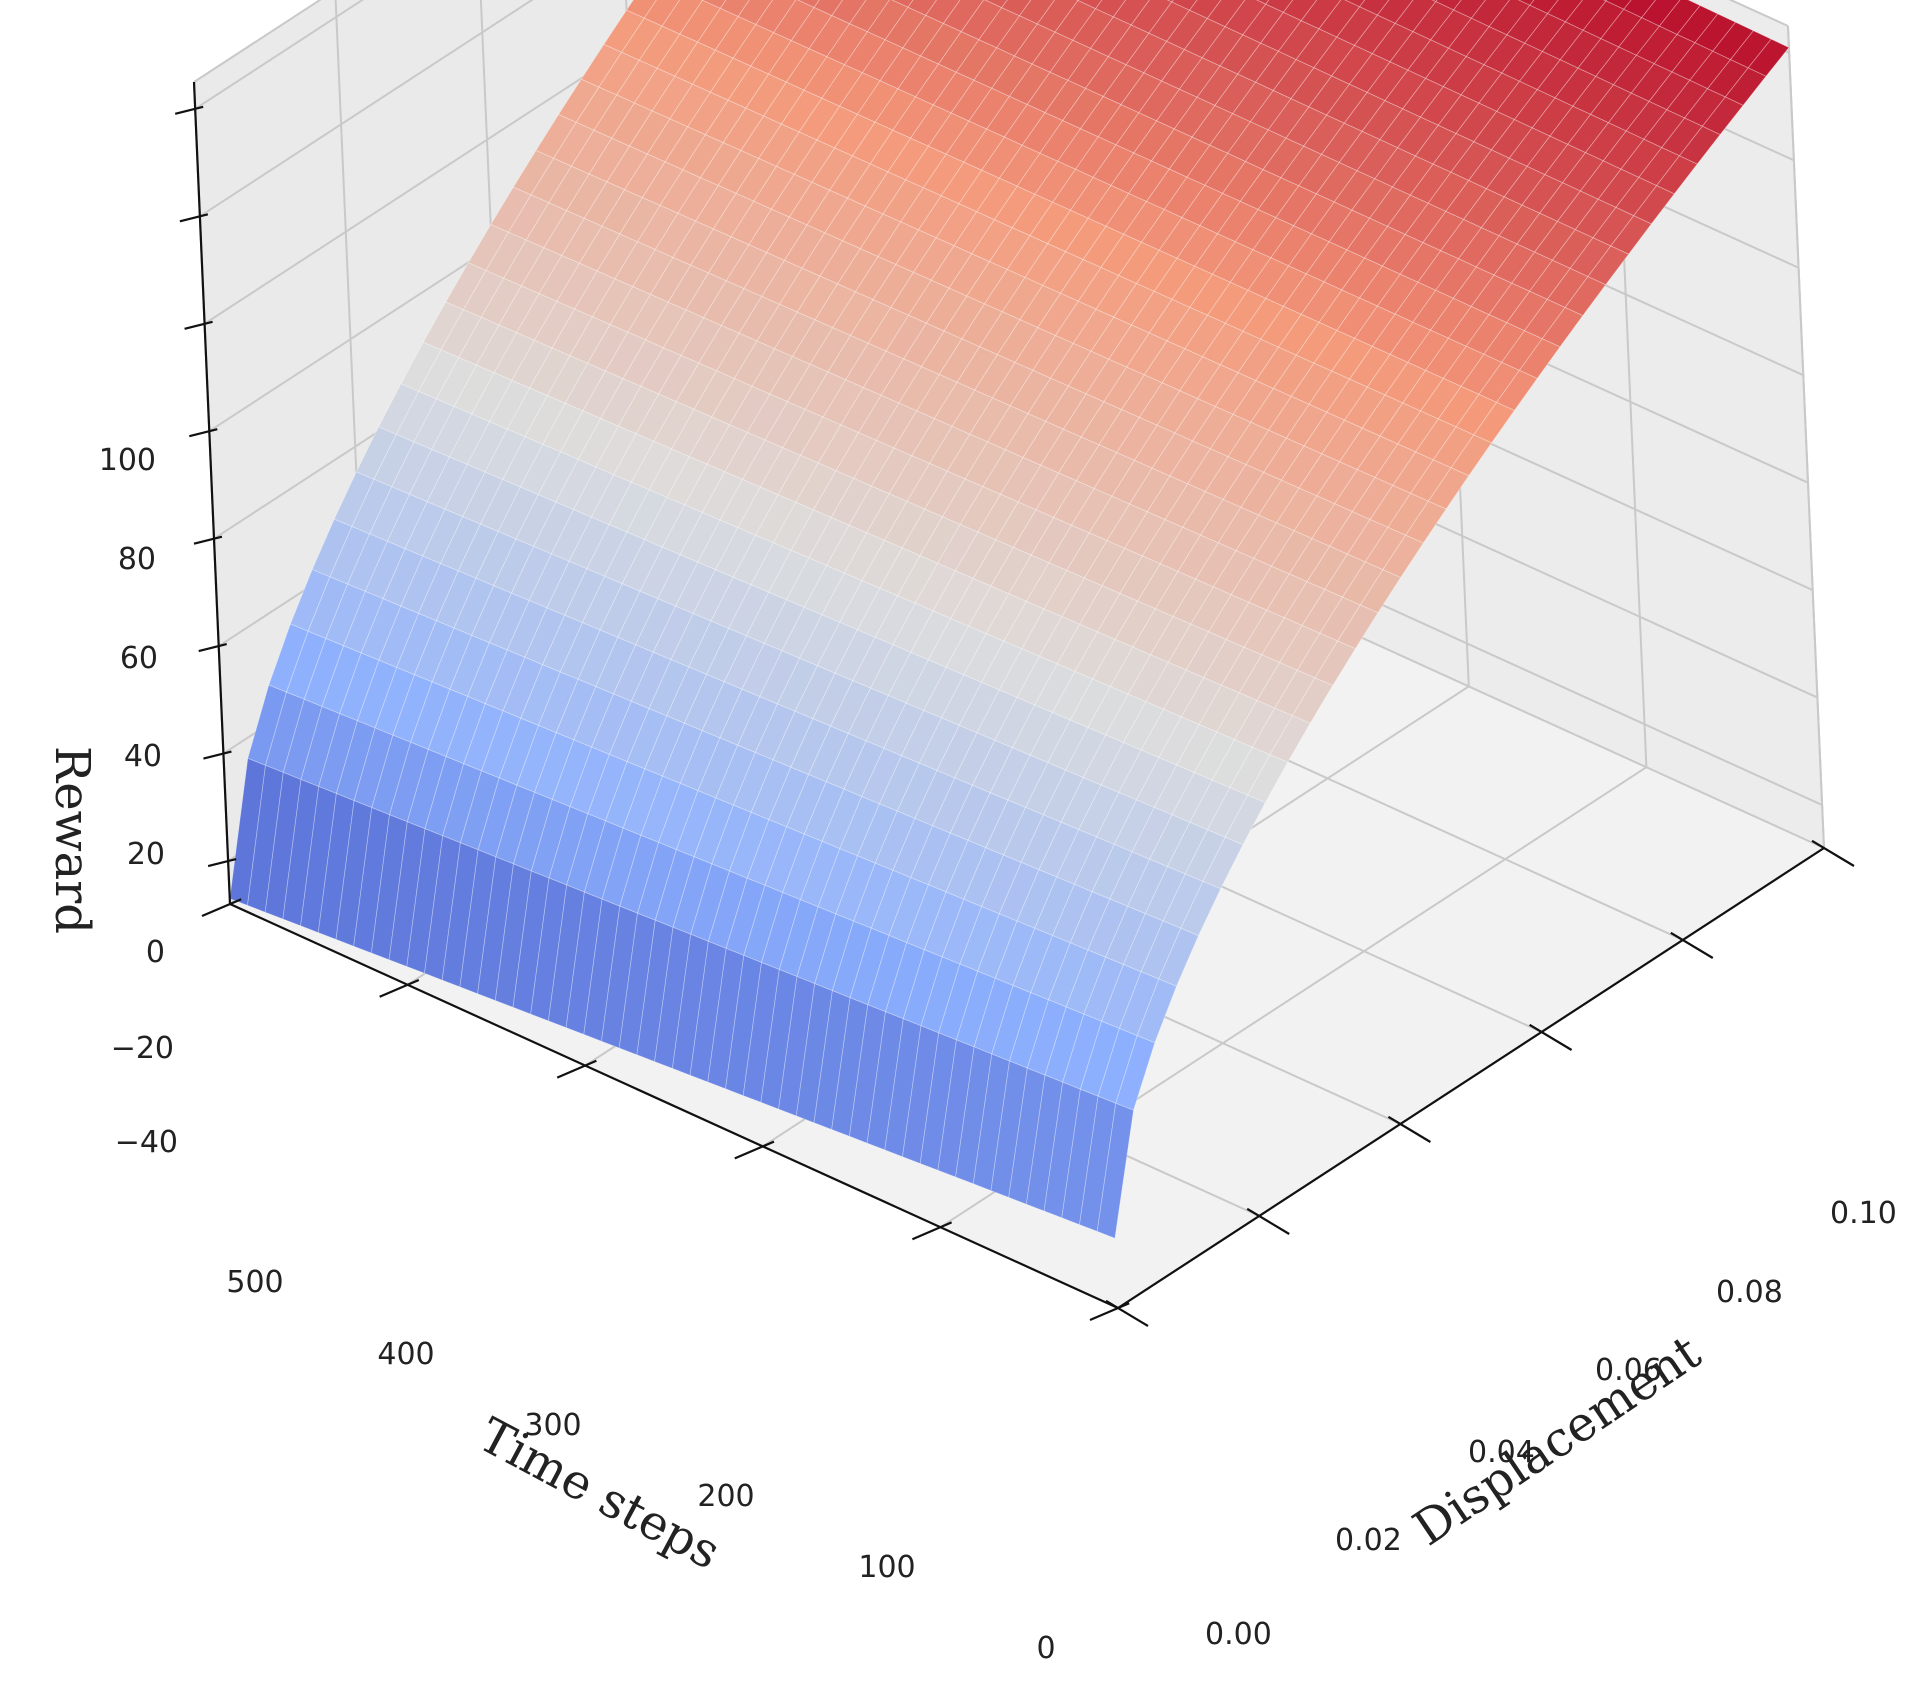 The height and width of the screenshot is (1688, 1908). I want to click on z-tick-labels: −40 −20 0 20 40 60 80 100, so click(138, 801).